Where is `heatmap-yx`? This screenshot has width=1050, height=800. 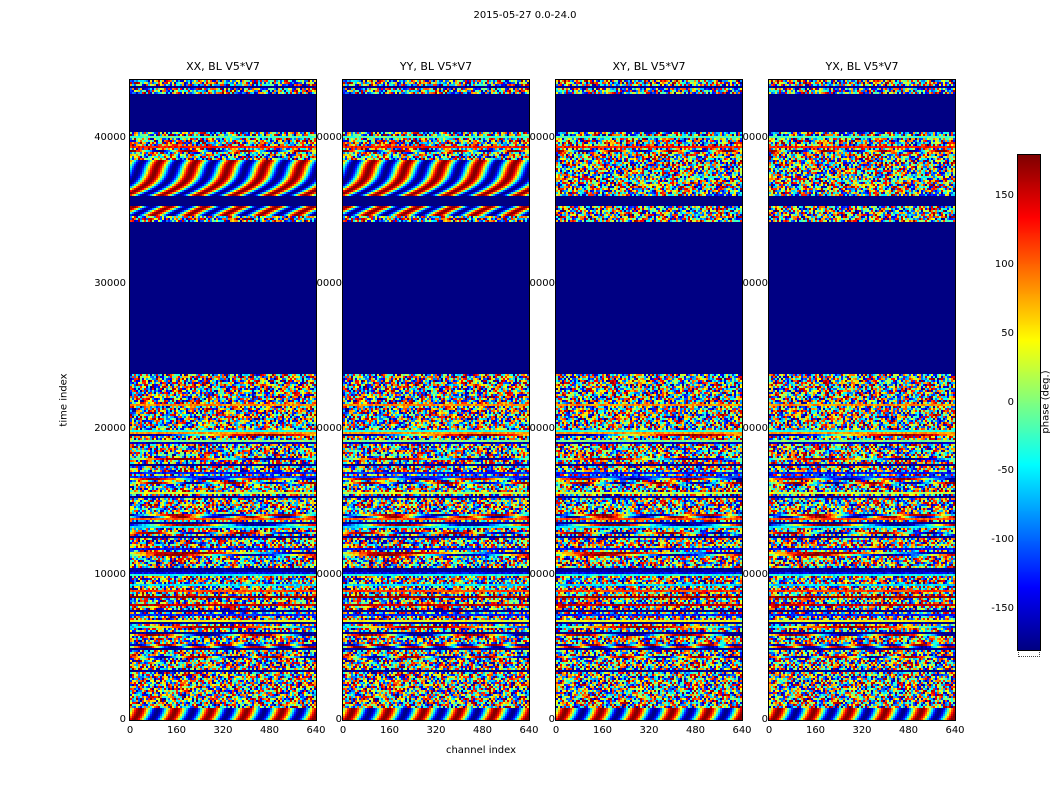
heatmap-yx is located at coordinates (862, 400).